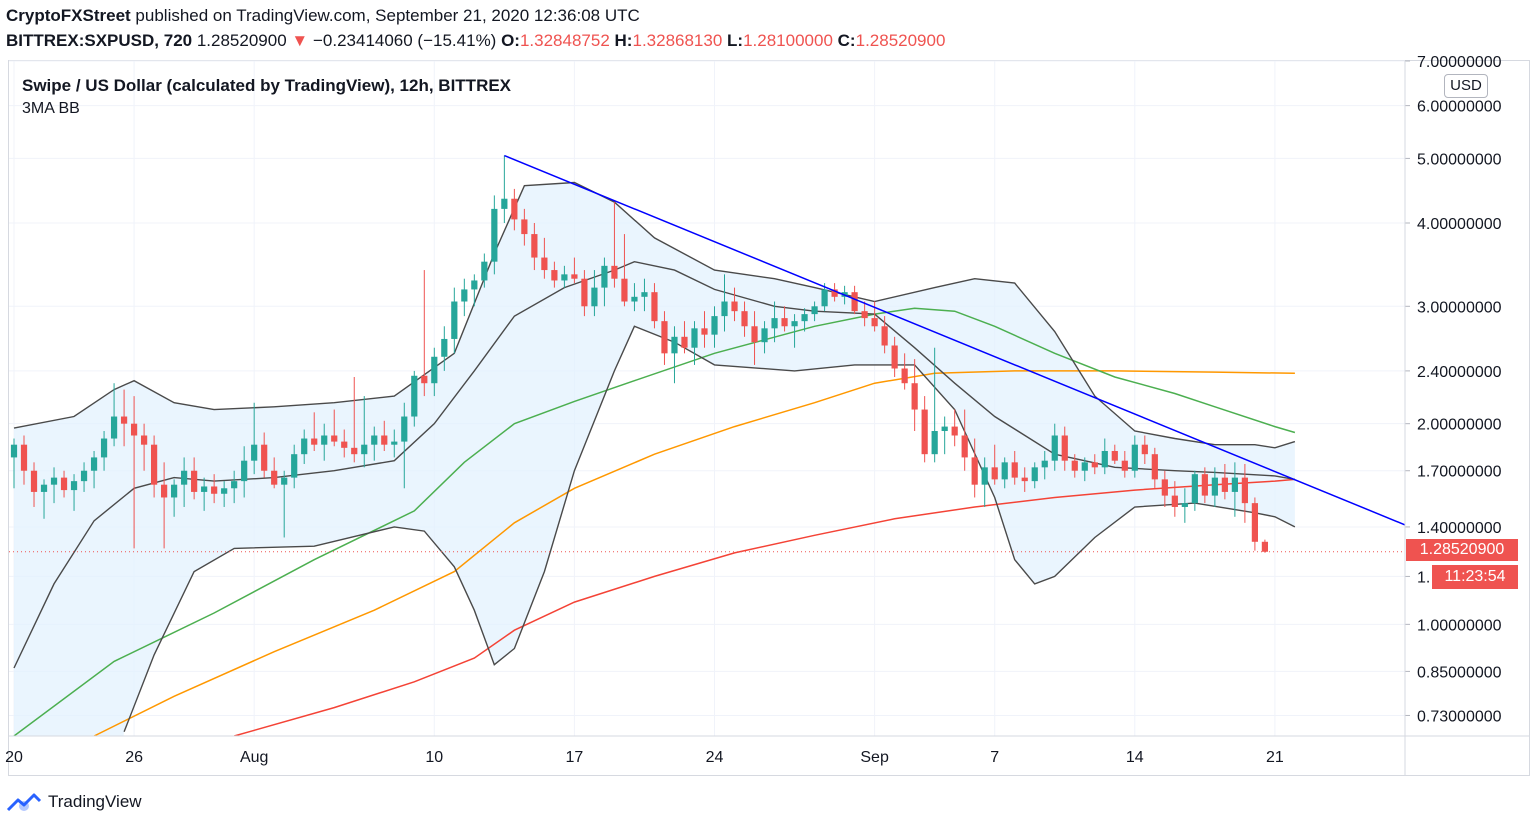 The height and width of the screenshot is (828, 1536). Describe the element at coordinates (715, 757) in the screenshot. I see `x-tick-label: 24` at that location.